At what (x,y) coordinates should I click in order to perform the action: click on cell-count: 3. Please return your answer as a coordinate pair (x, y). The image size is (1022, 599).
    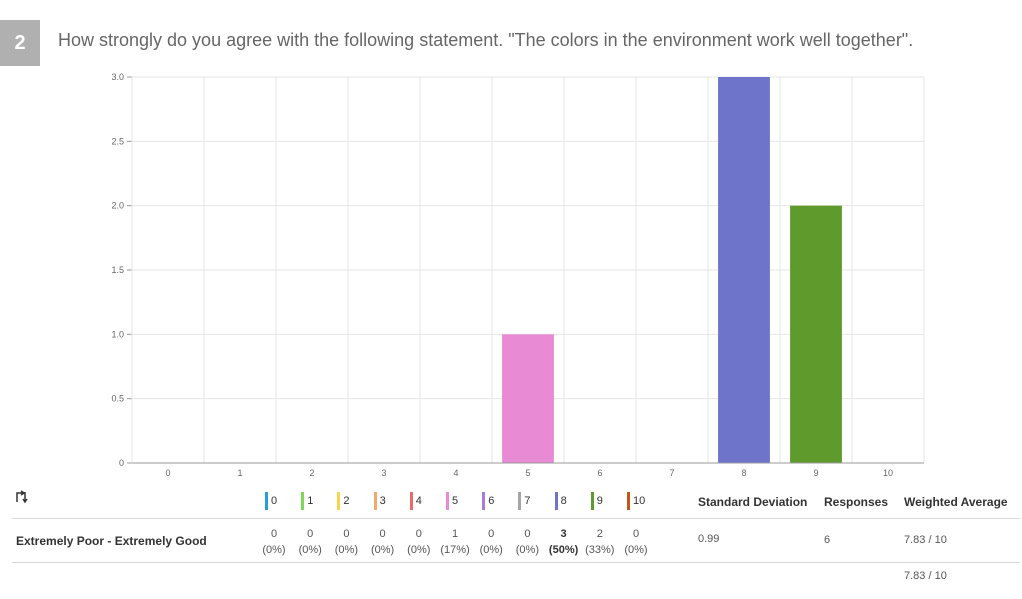
    Looking at the image, I should click on (563, 534).